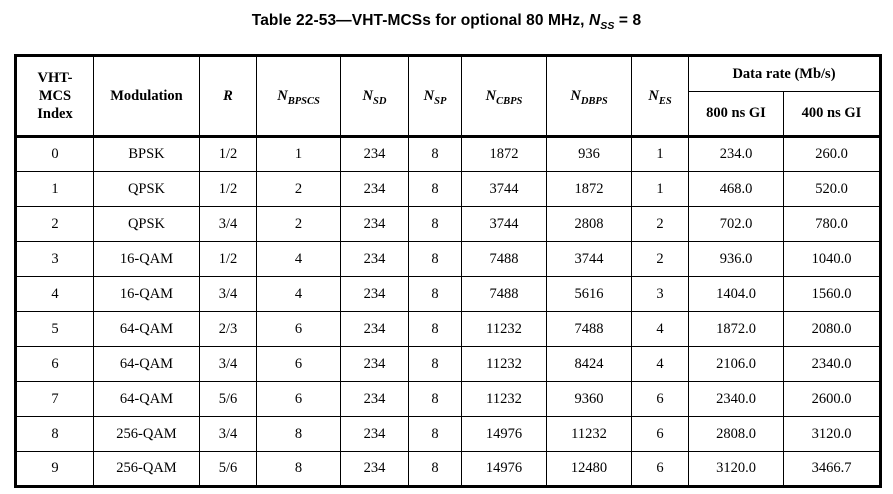  Describe the element at coordinates (228, 154) in the screenshot. I see `cell-r: 1/2` at that location.